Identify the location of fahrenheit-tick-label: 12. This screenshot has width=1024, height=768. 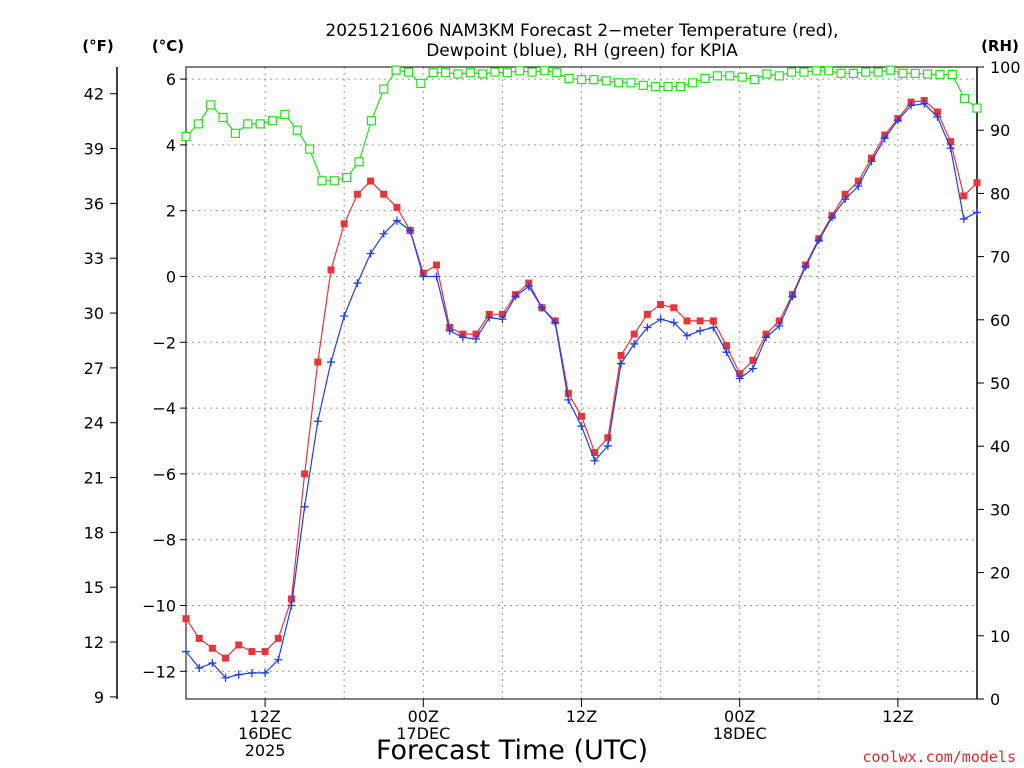
(94, 642).